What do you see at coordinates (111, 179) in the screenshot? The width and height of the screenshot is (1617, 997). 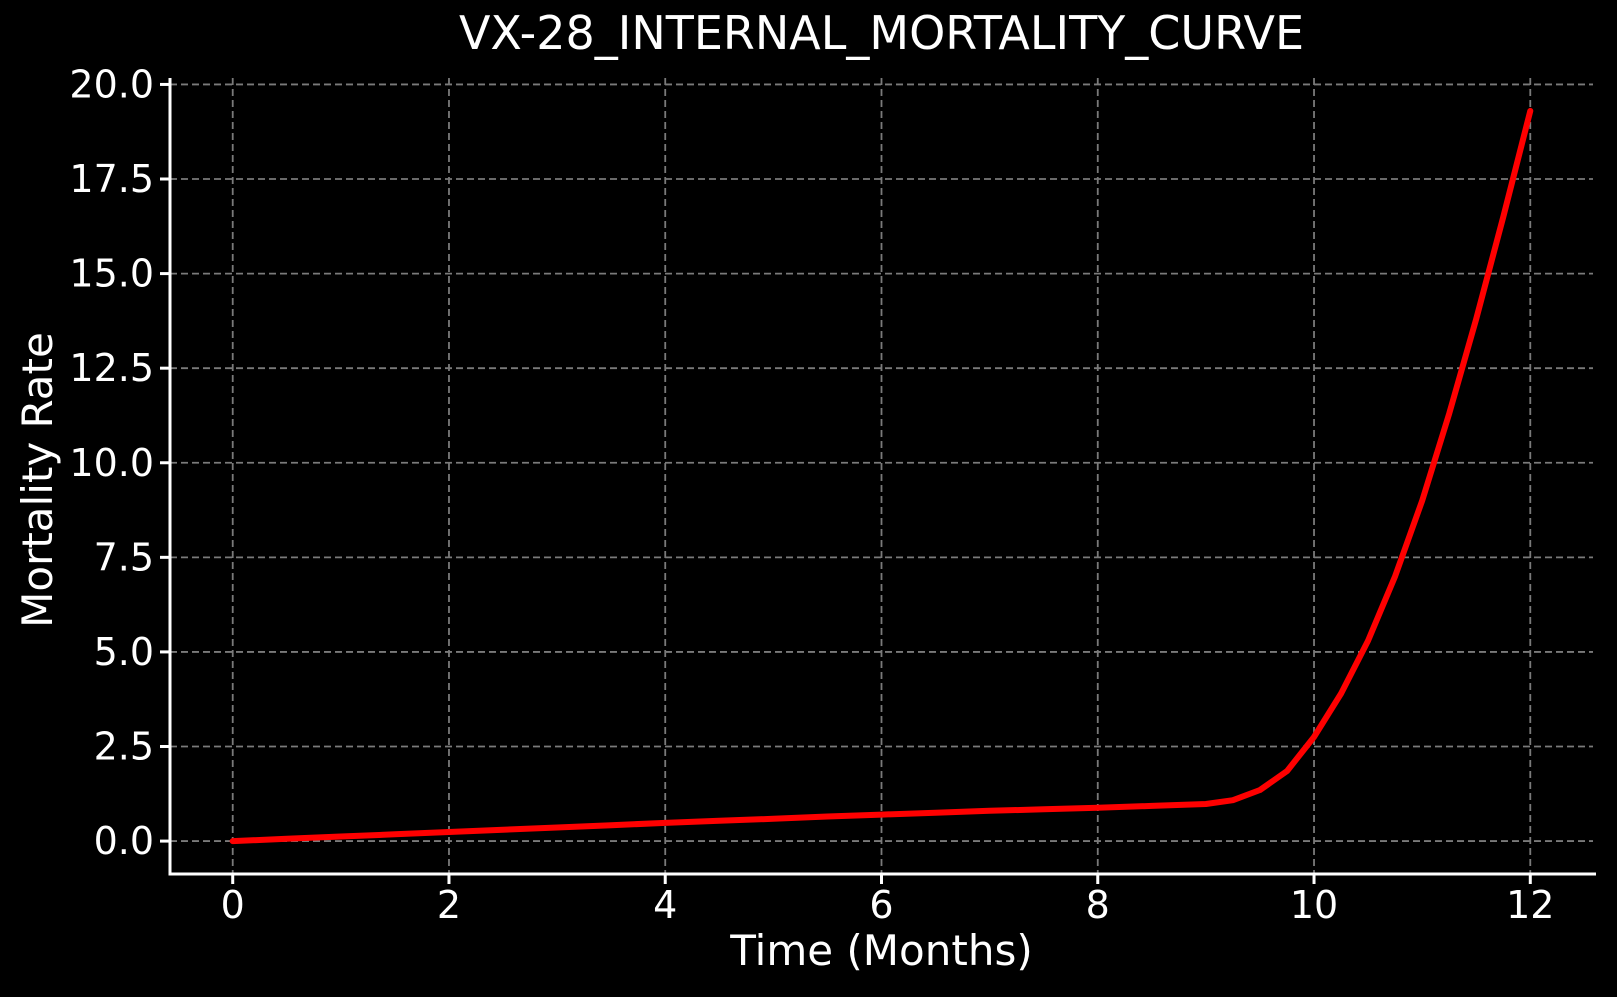 I see `y-tick-label: 17.5` at bounding box center [111, 179].